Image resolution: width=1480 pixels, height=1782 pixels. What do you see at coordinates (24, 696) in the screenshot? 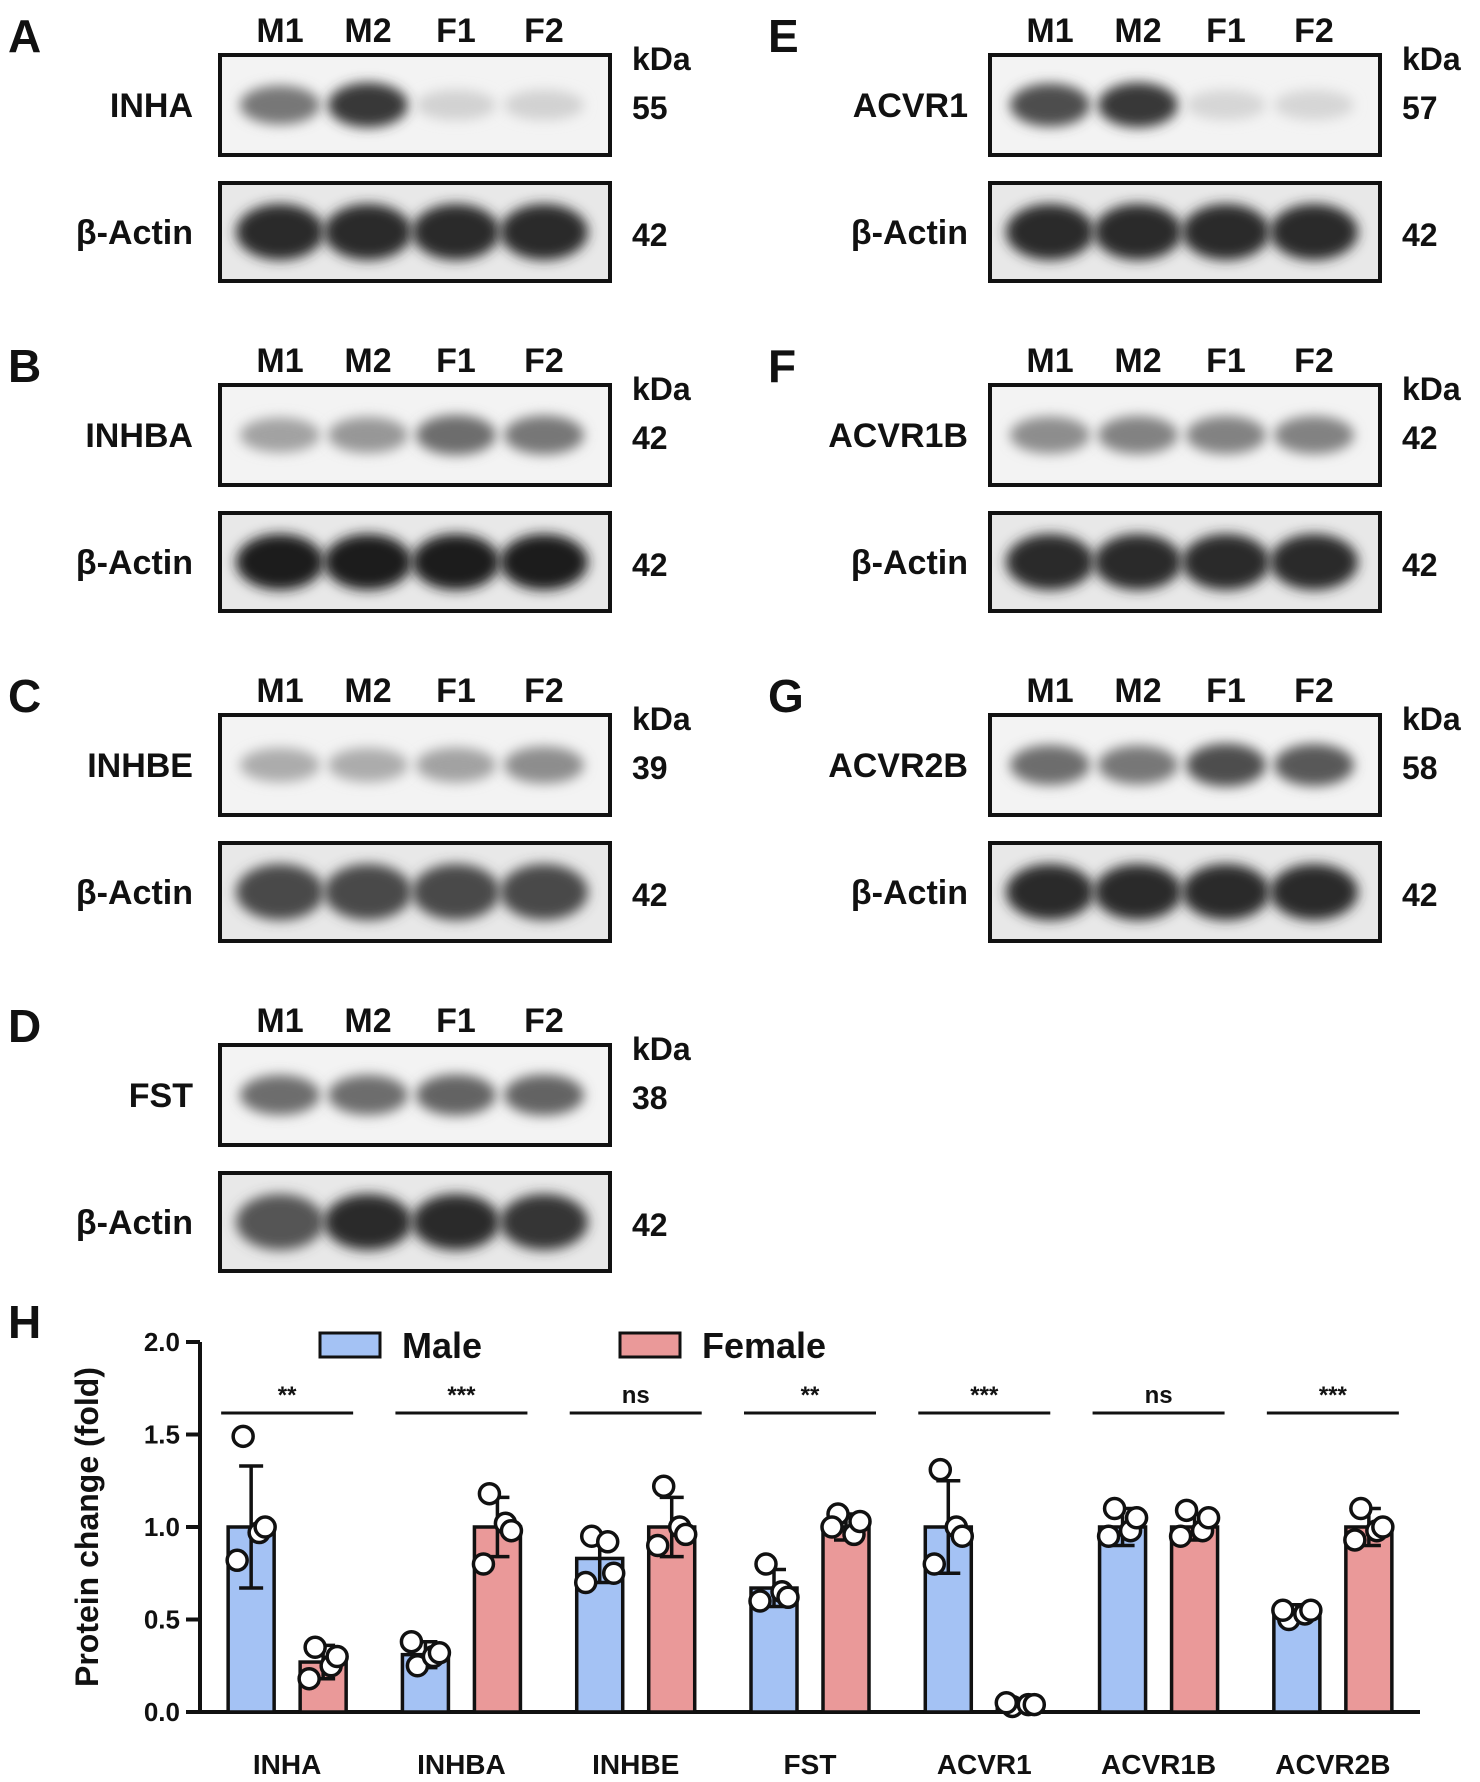
I see `panel-letter: C` at bounding box center [24, 696].